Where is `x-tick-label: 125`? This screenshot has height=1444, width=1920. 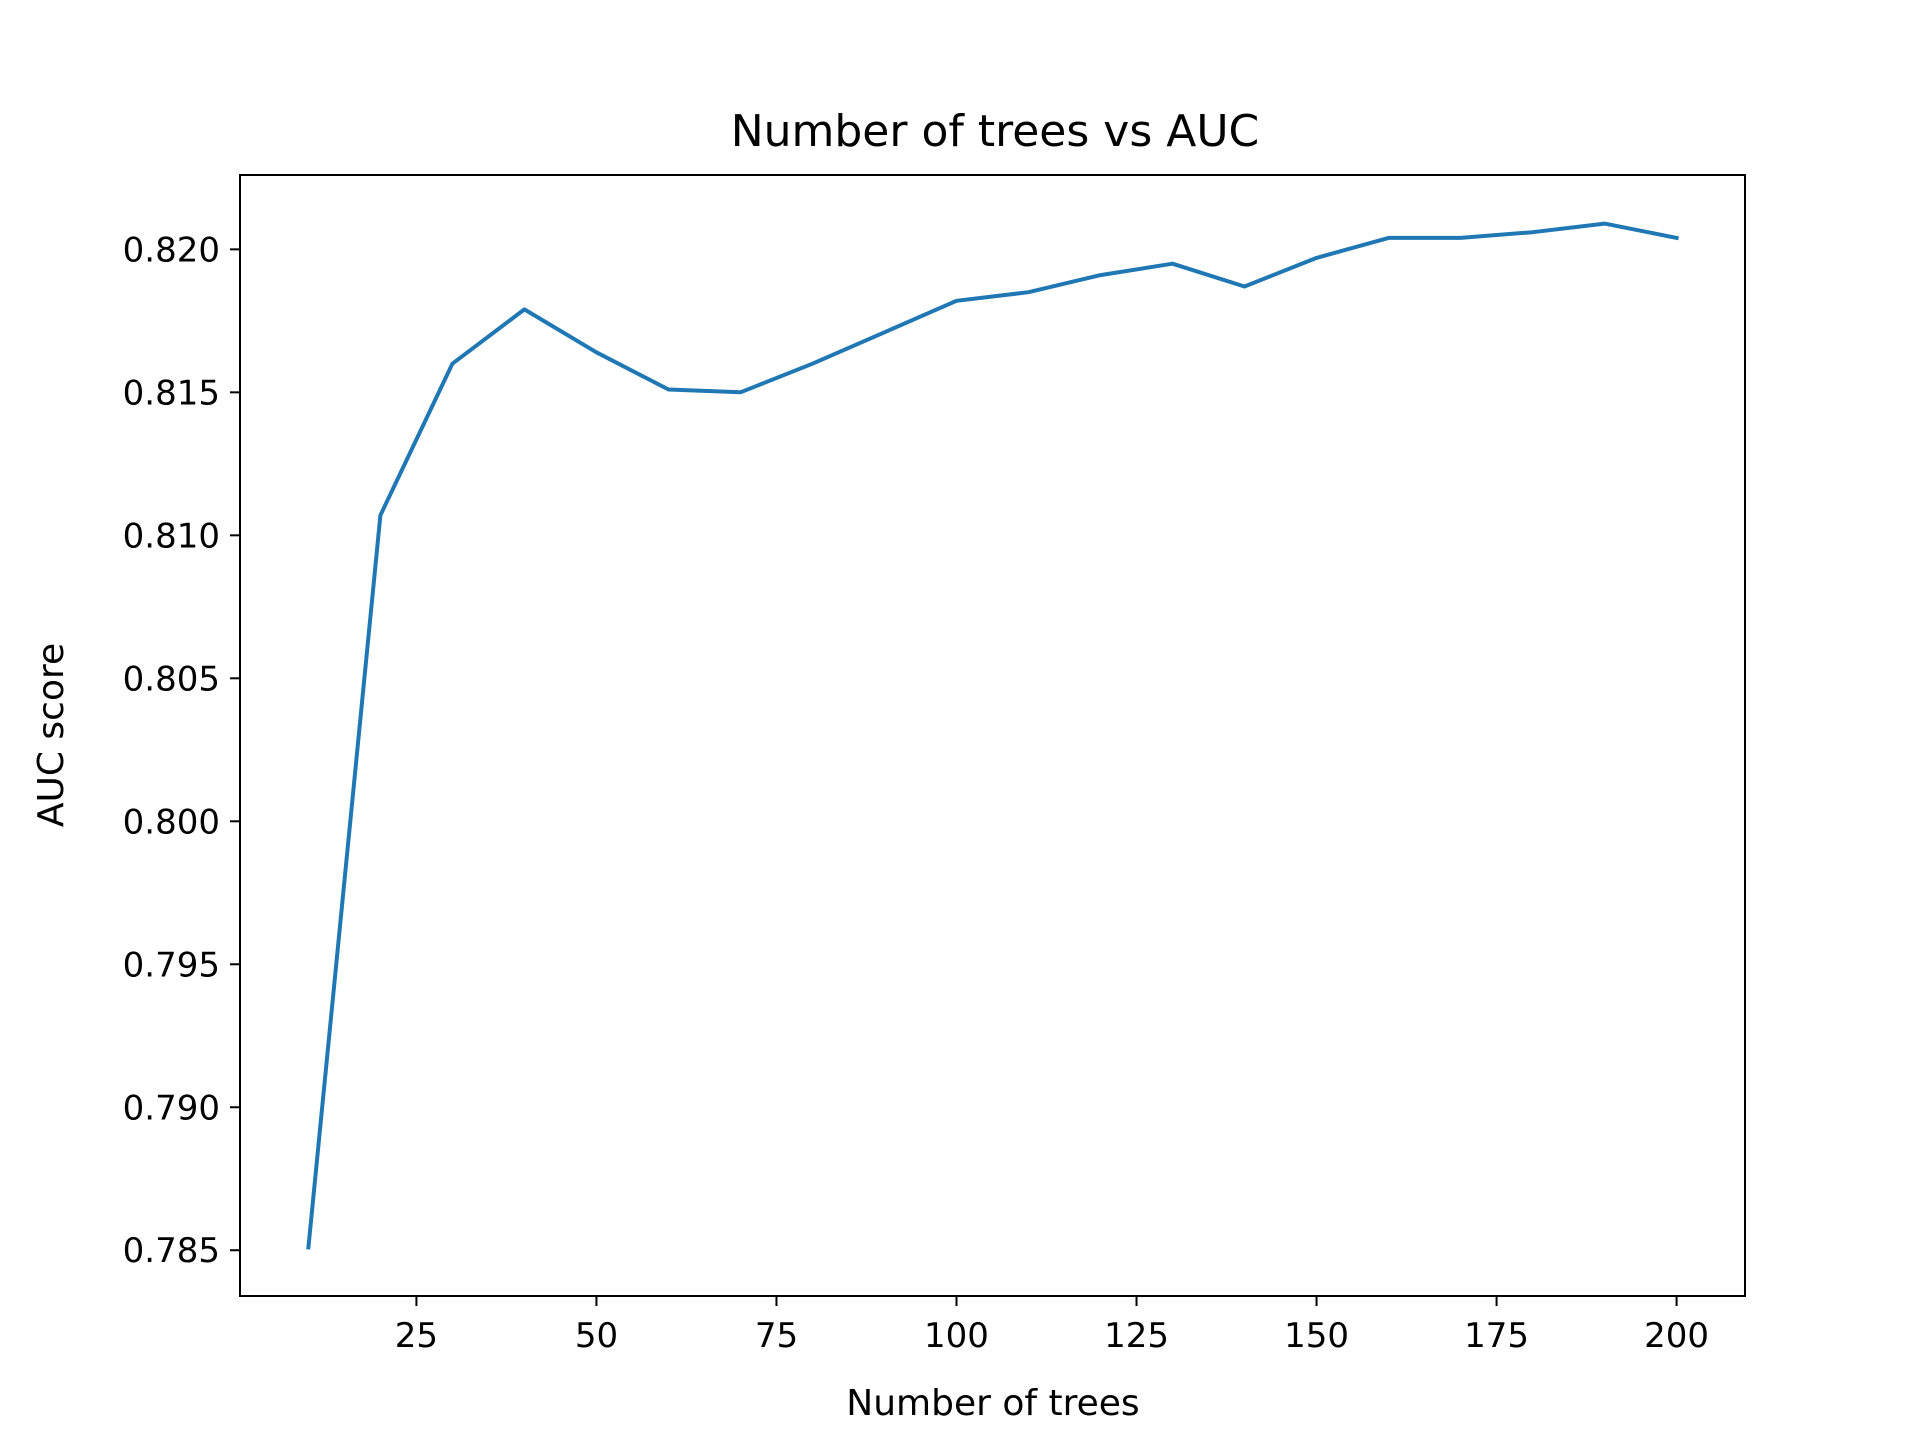 x-tick-label: 125 is located at coordinates (1136, 1336).